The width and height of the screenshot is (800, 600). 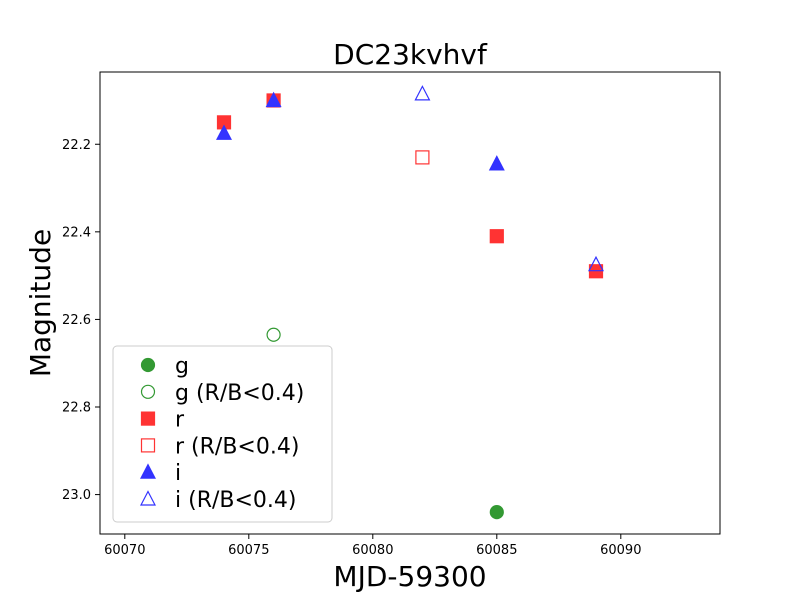 I want to click on y-tick-label: 22.4, so click(x=76, y=232).